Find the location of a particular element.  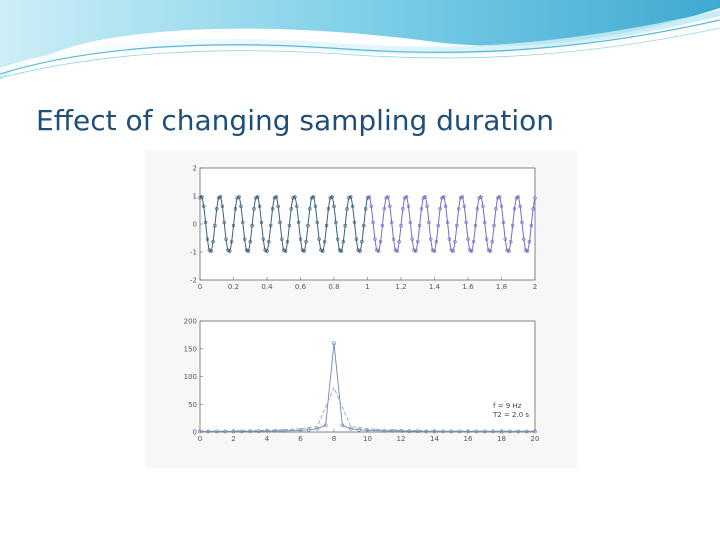

spectrum-chart-x-tick-label: 6 is located at coordinates (300, 439).